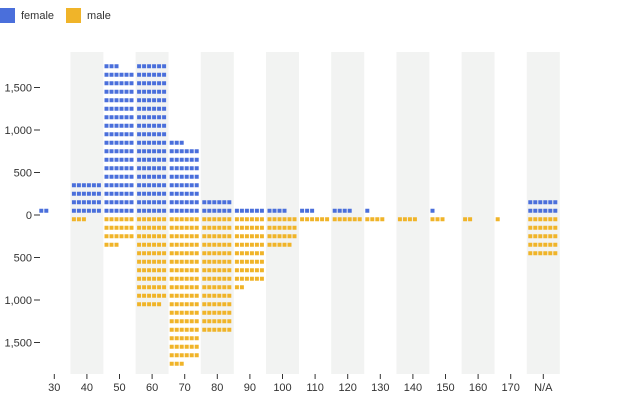 Image resolution: width=640 pixels, height=400 pixels. I want to click on bar-male-N/A, so click(543, 236).